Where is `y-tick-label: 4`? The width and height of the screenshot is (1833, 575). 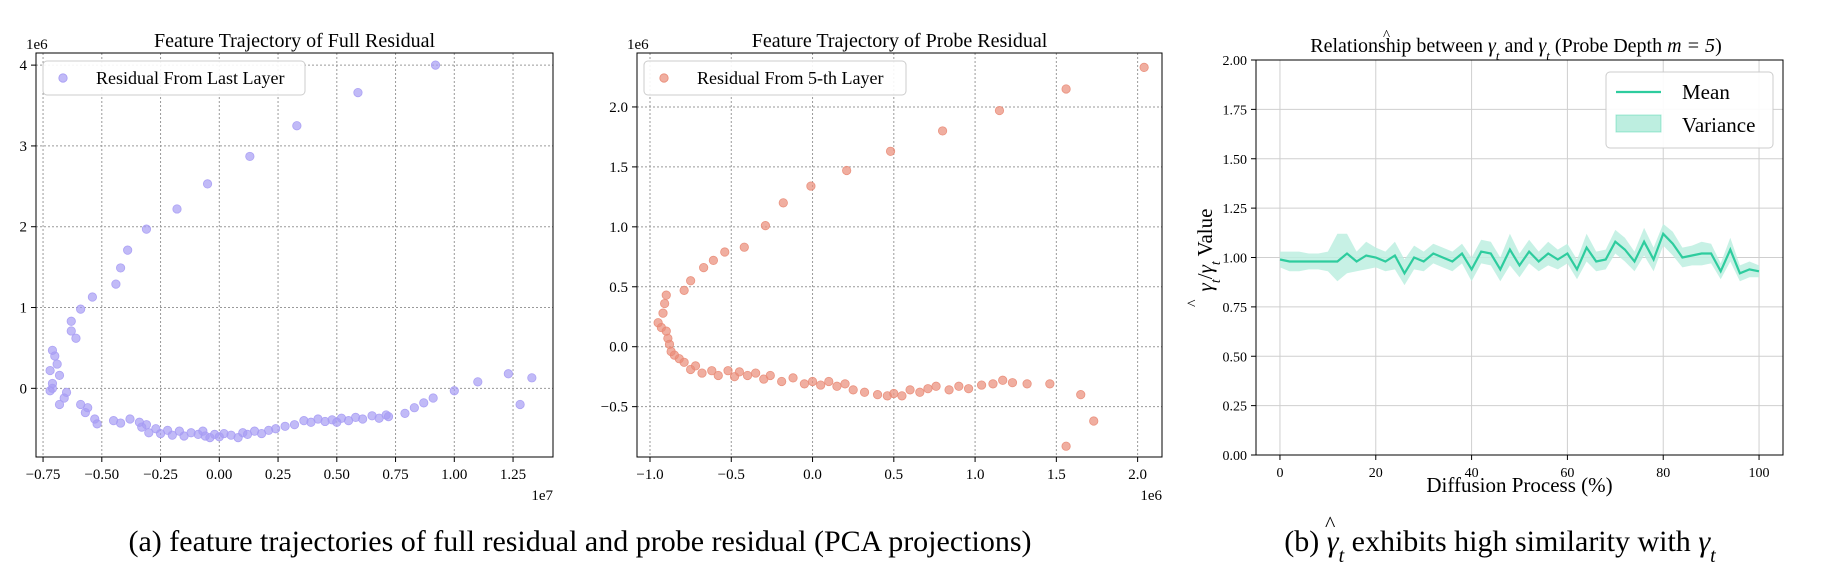 y-tick-label: 4 is located at coordinates (24, 66).